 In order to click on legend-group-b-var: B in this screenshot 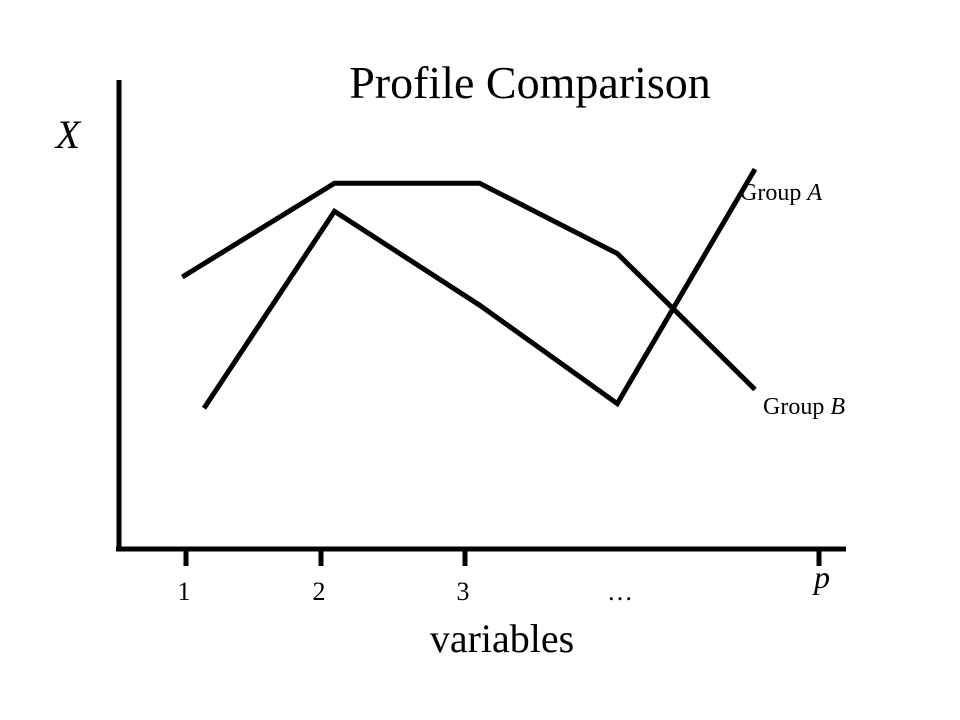, I will do `click(837, 407)`.